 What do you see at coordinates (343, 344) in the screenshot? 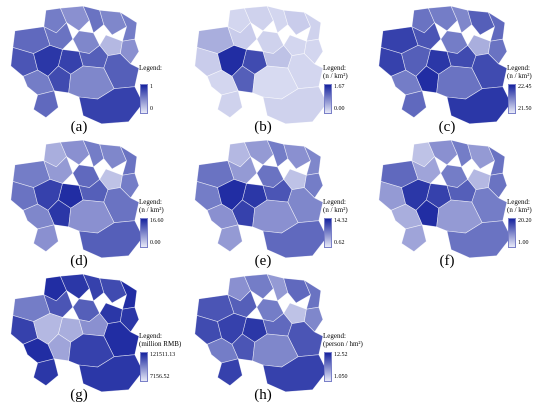
I see `legend-unit: (person / hm²)` at bounding box center [343, 344].